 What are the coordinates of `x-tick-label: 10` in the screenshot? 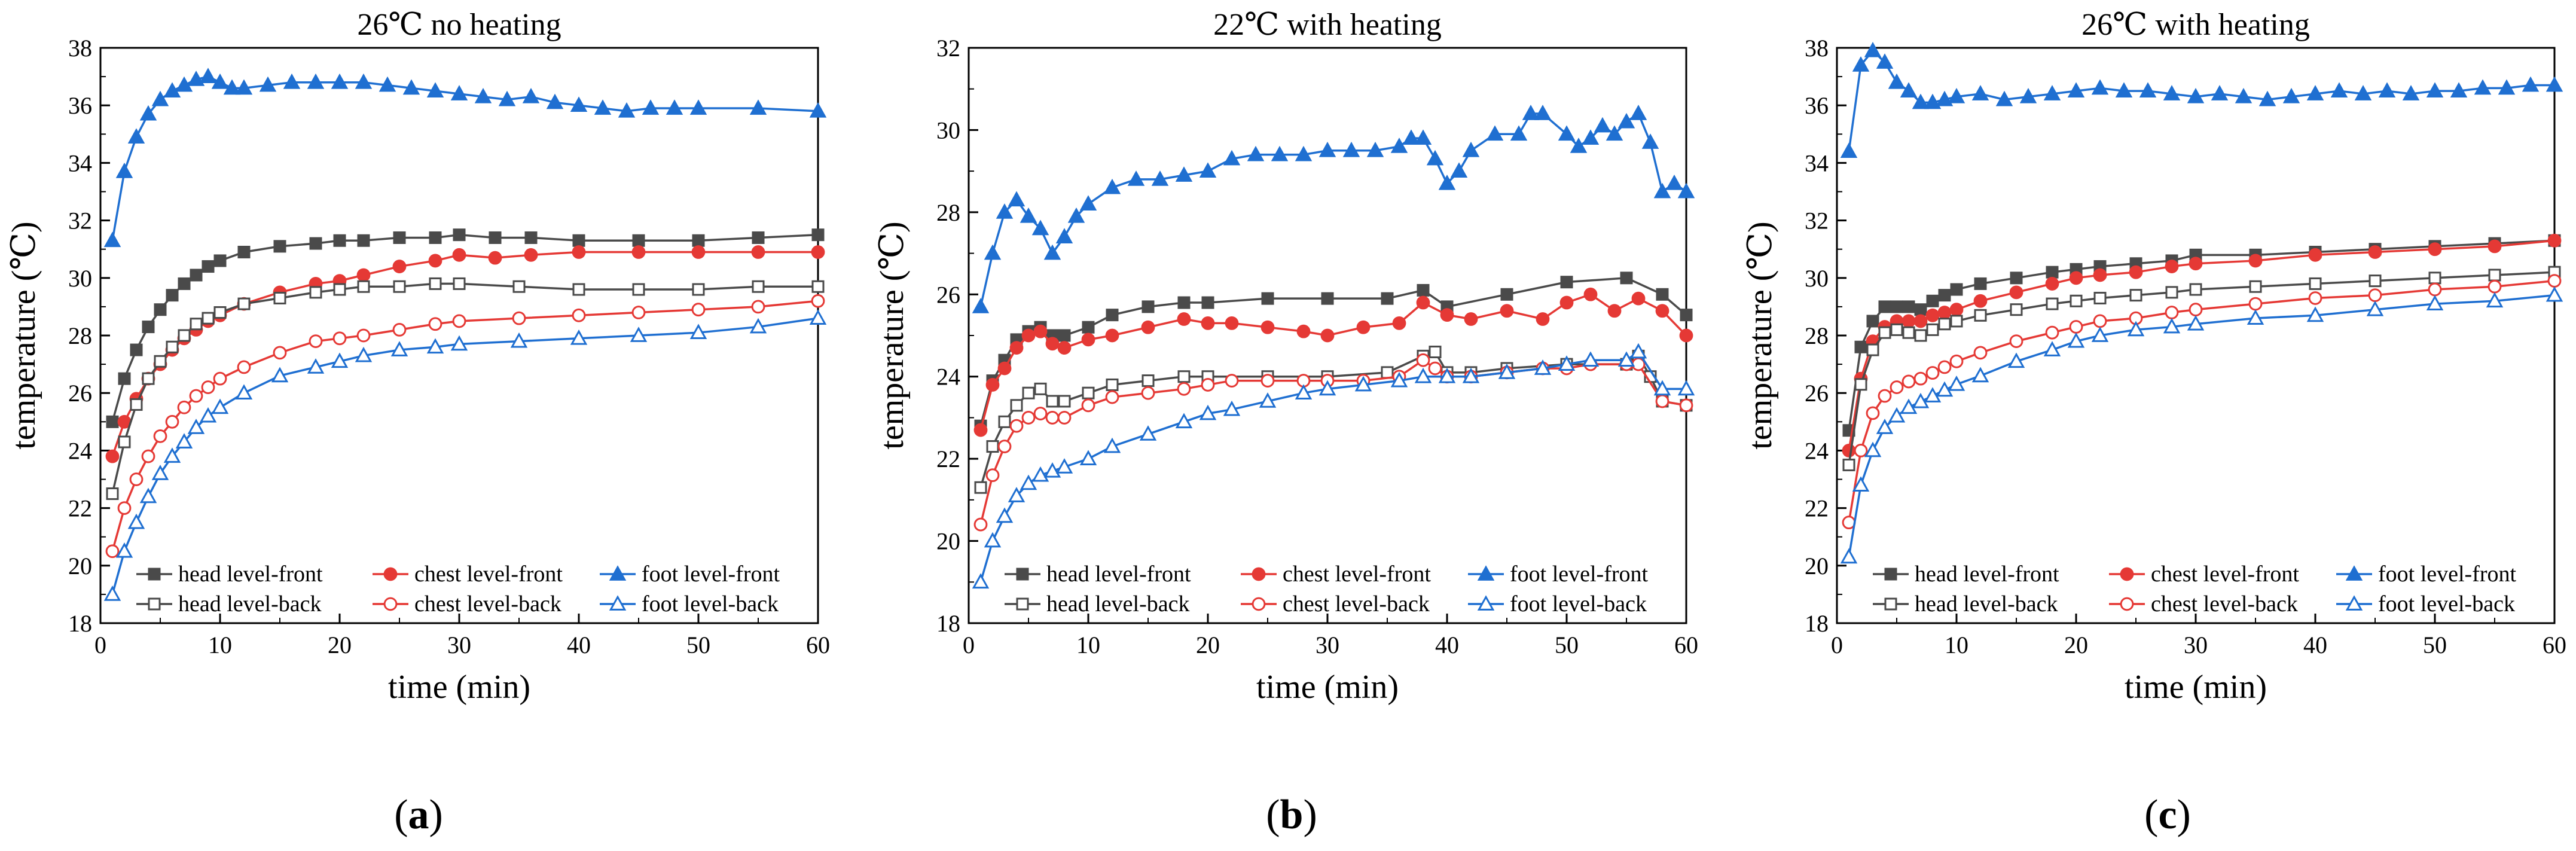 It's located at (220, 645).